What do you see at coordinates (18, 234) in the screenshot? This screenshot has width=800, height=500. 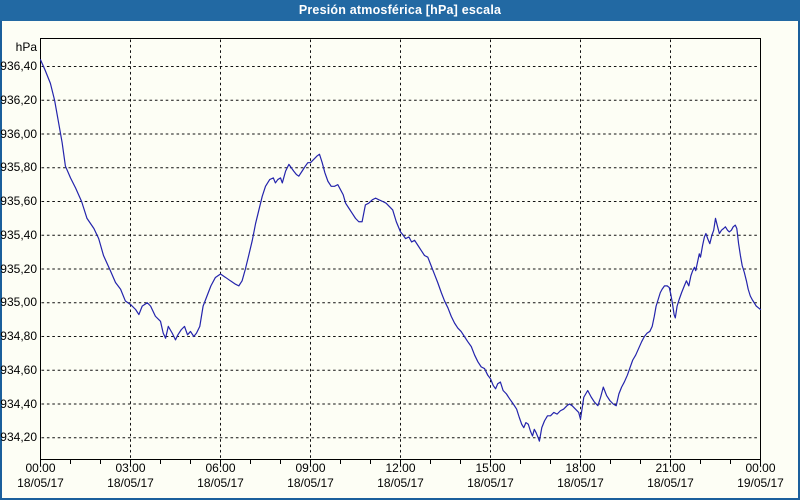 I see `y-tick-label: 935,40` at bounding box center [18, 234].